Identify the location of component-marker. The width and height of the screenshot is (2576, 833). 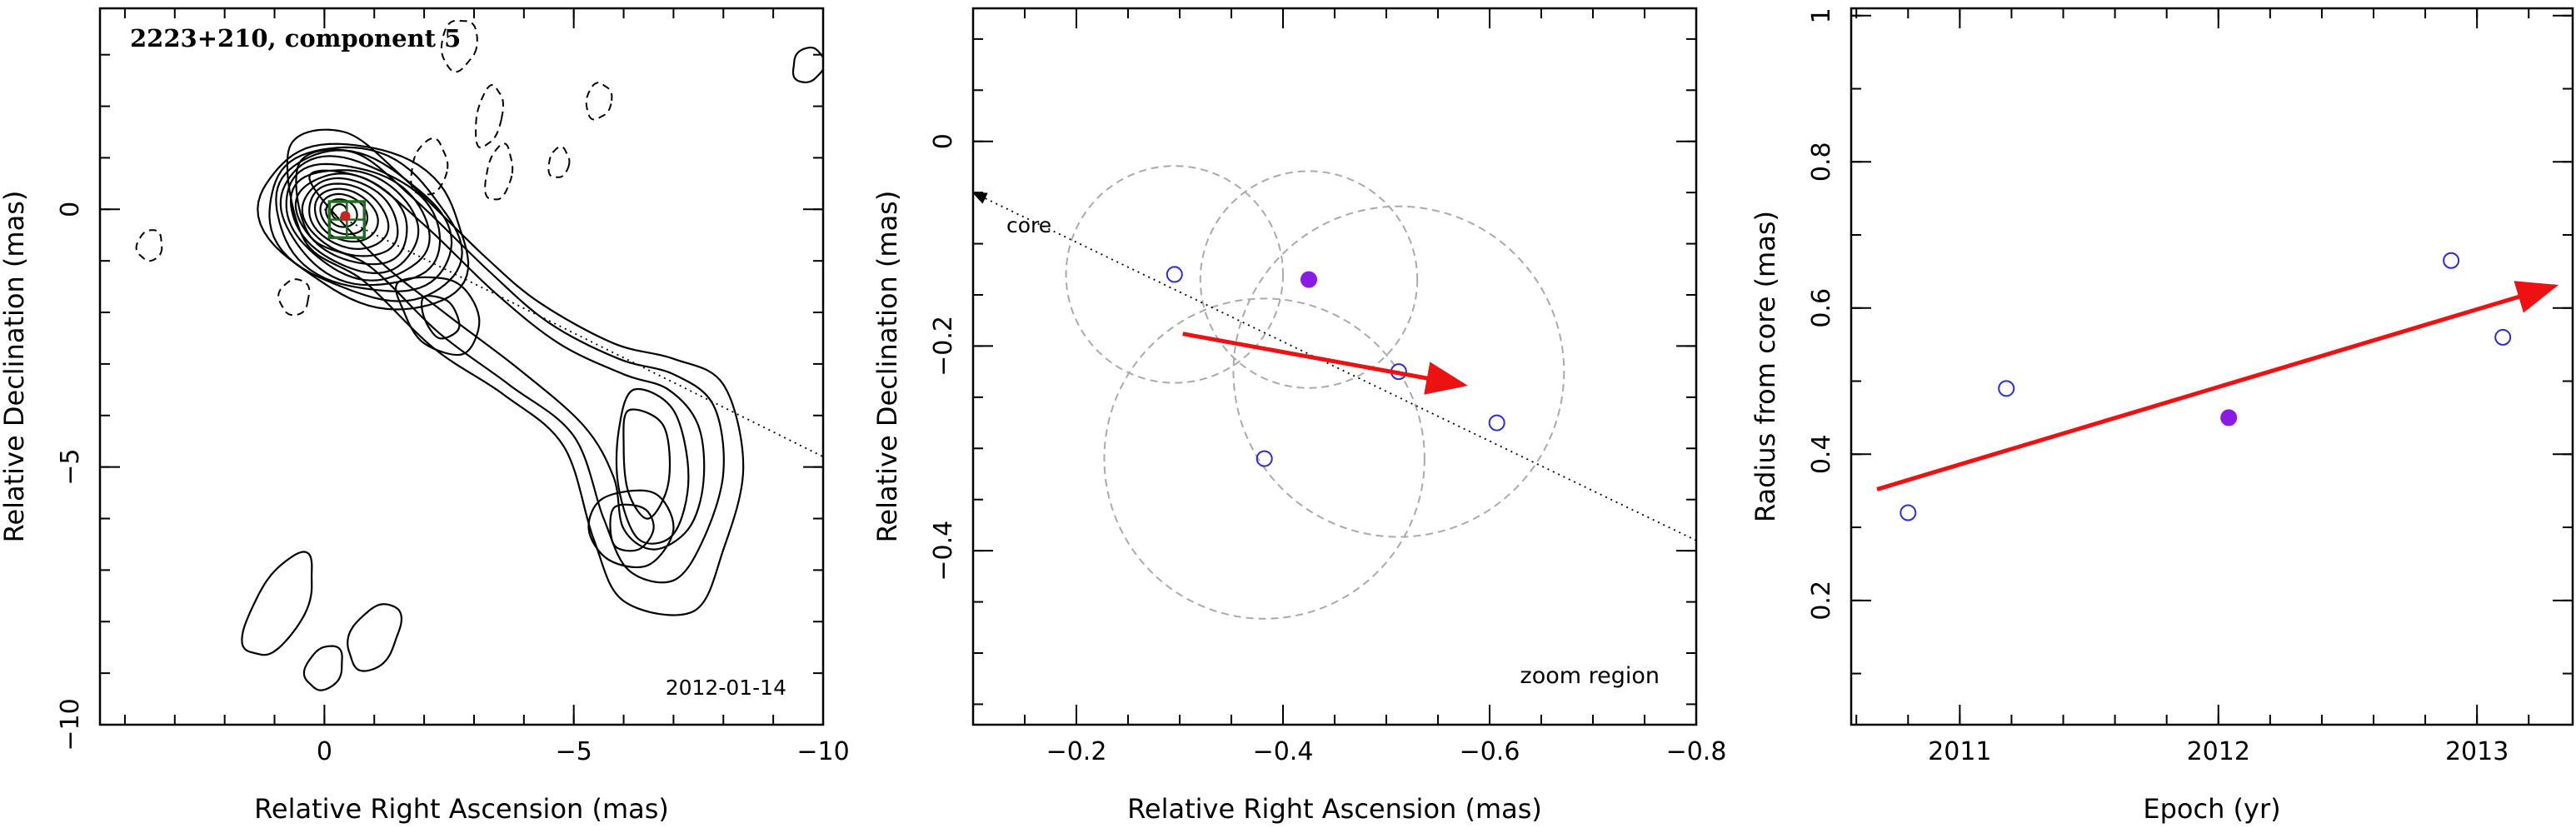
(345, 216).